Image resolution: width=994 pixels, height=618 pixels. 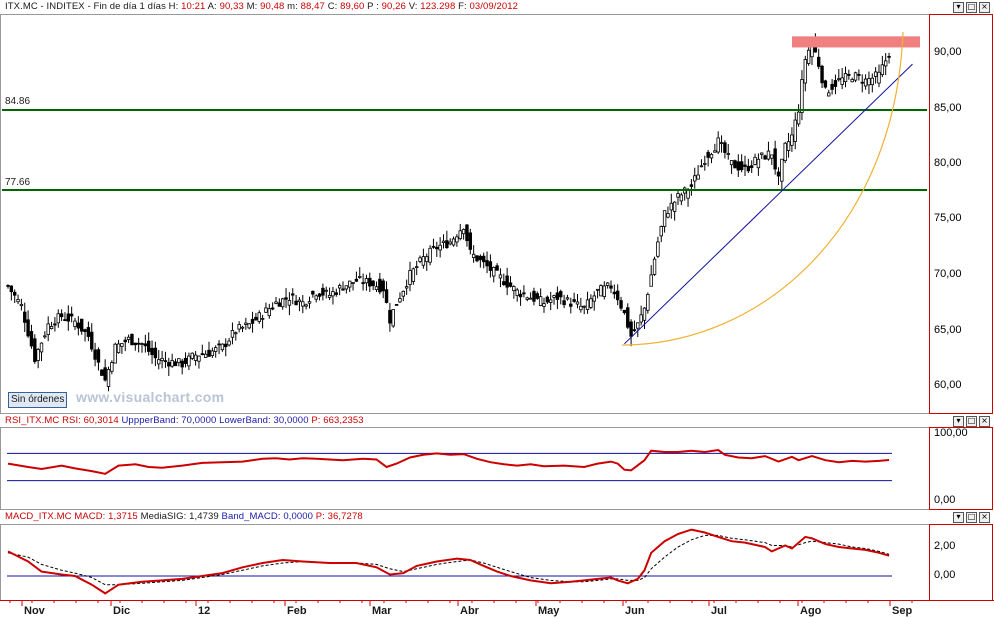 What do you see at coordinates (38, 400) in the screenshot?
I see `orders-button: Sin órdenes` at bounding box center [38, 400].